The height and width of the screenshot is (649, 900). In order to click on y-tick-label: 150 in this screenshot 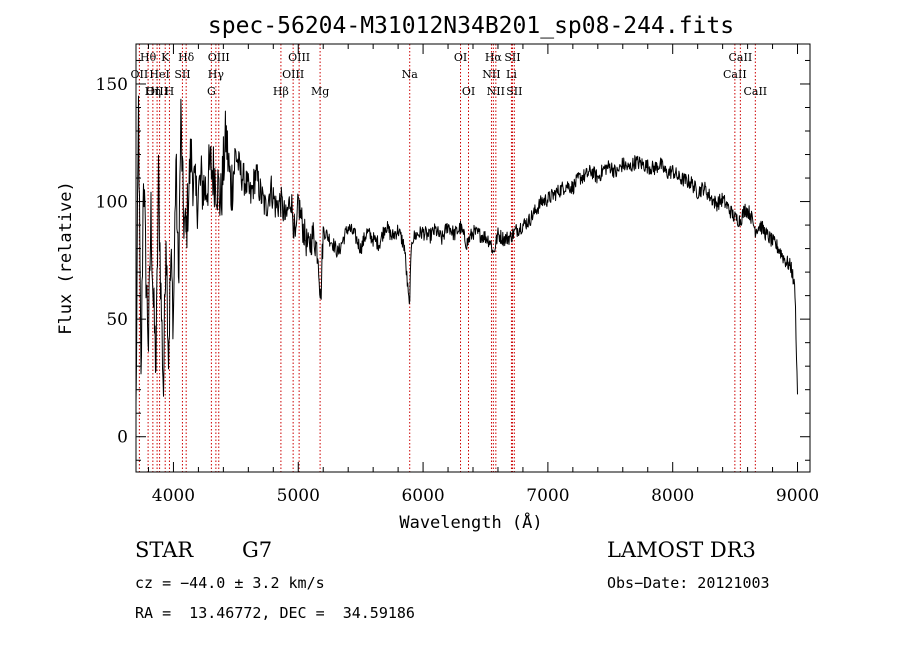, I will do `click(112, 85)`.